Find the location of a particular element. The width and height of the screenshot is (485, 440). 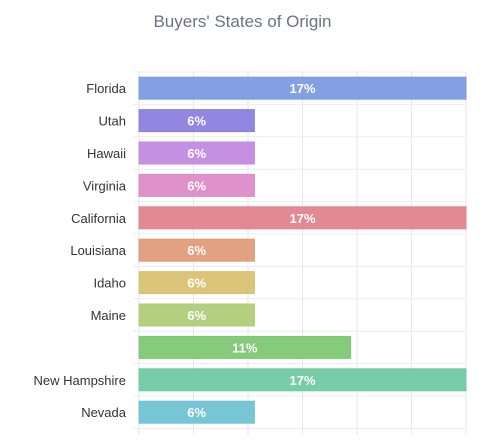

category-label: Hawaii is located at coordinates (106, 153).